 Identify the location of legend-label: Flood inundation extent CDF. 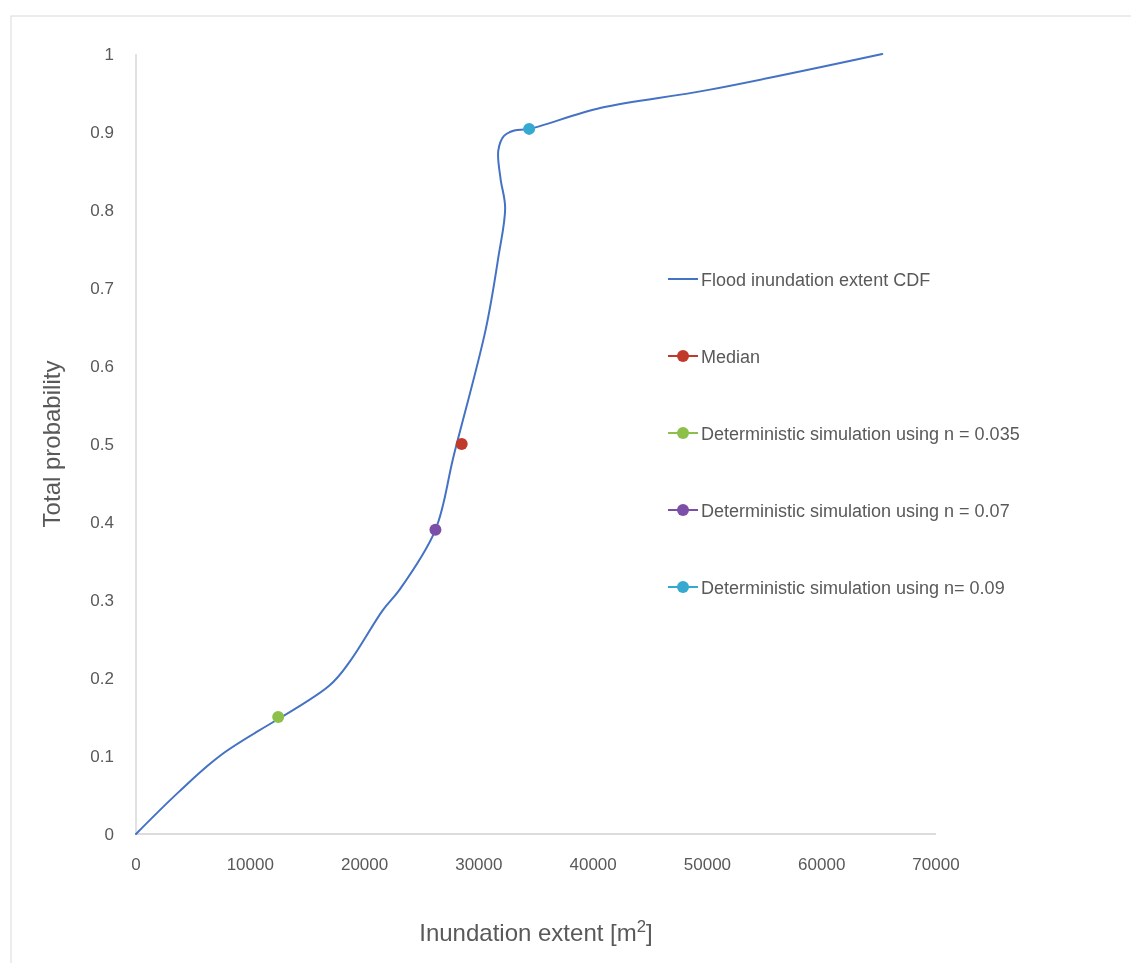
(816, 280).